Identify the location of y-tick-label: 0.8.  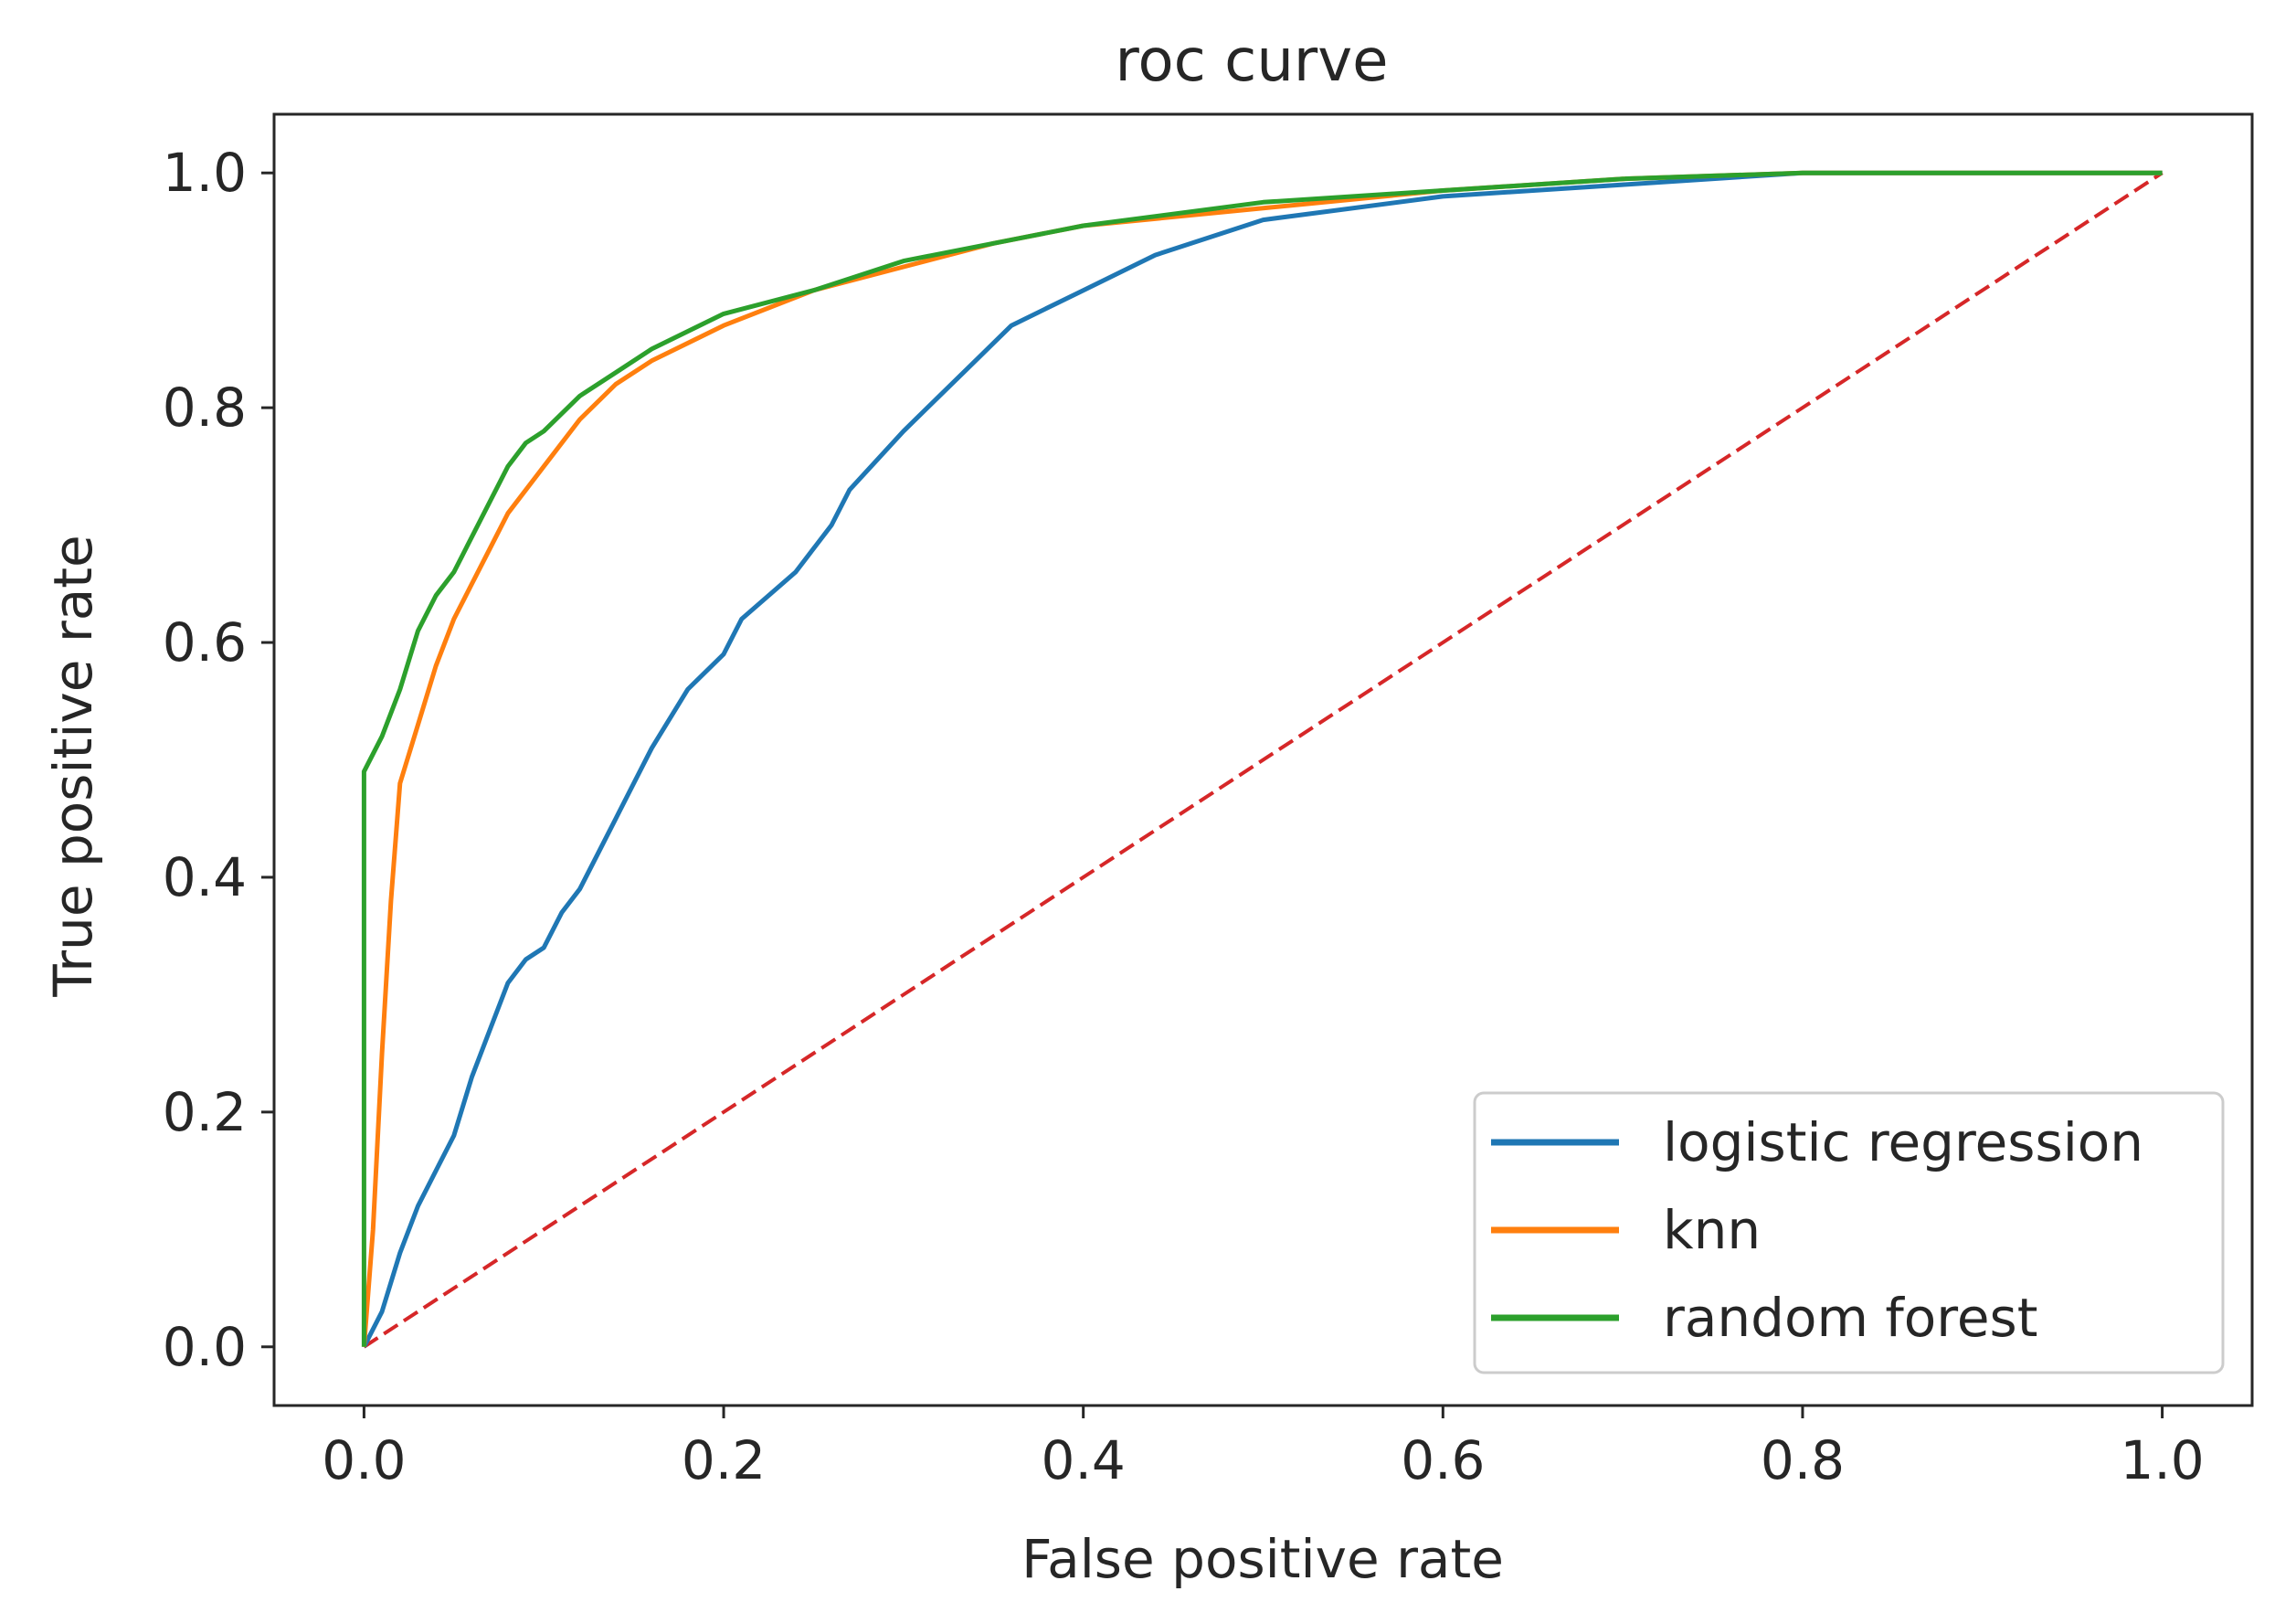
(205, 408).